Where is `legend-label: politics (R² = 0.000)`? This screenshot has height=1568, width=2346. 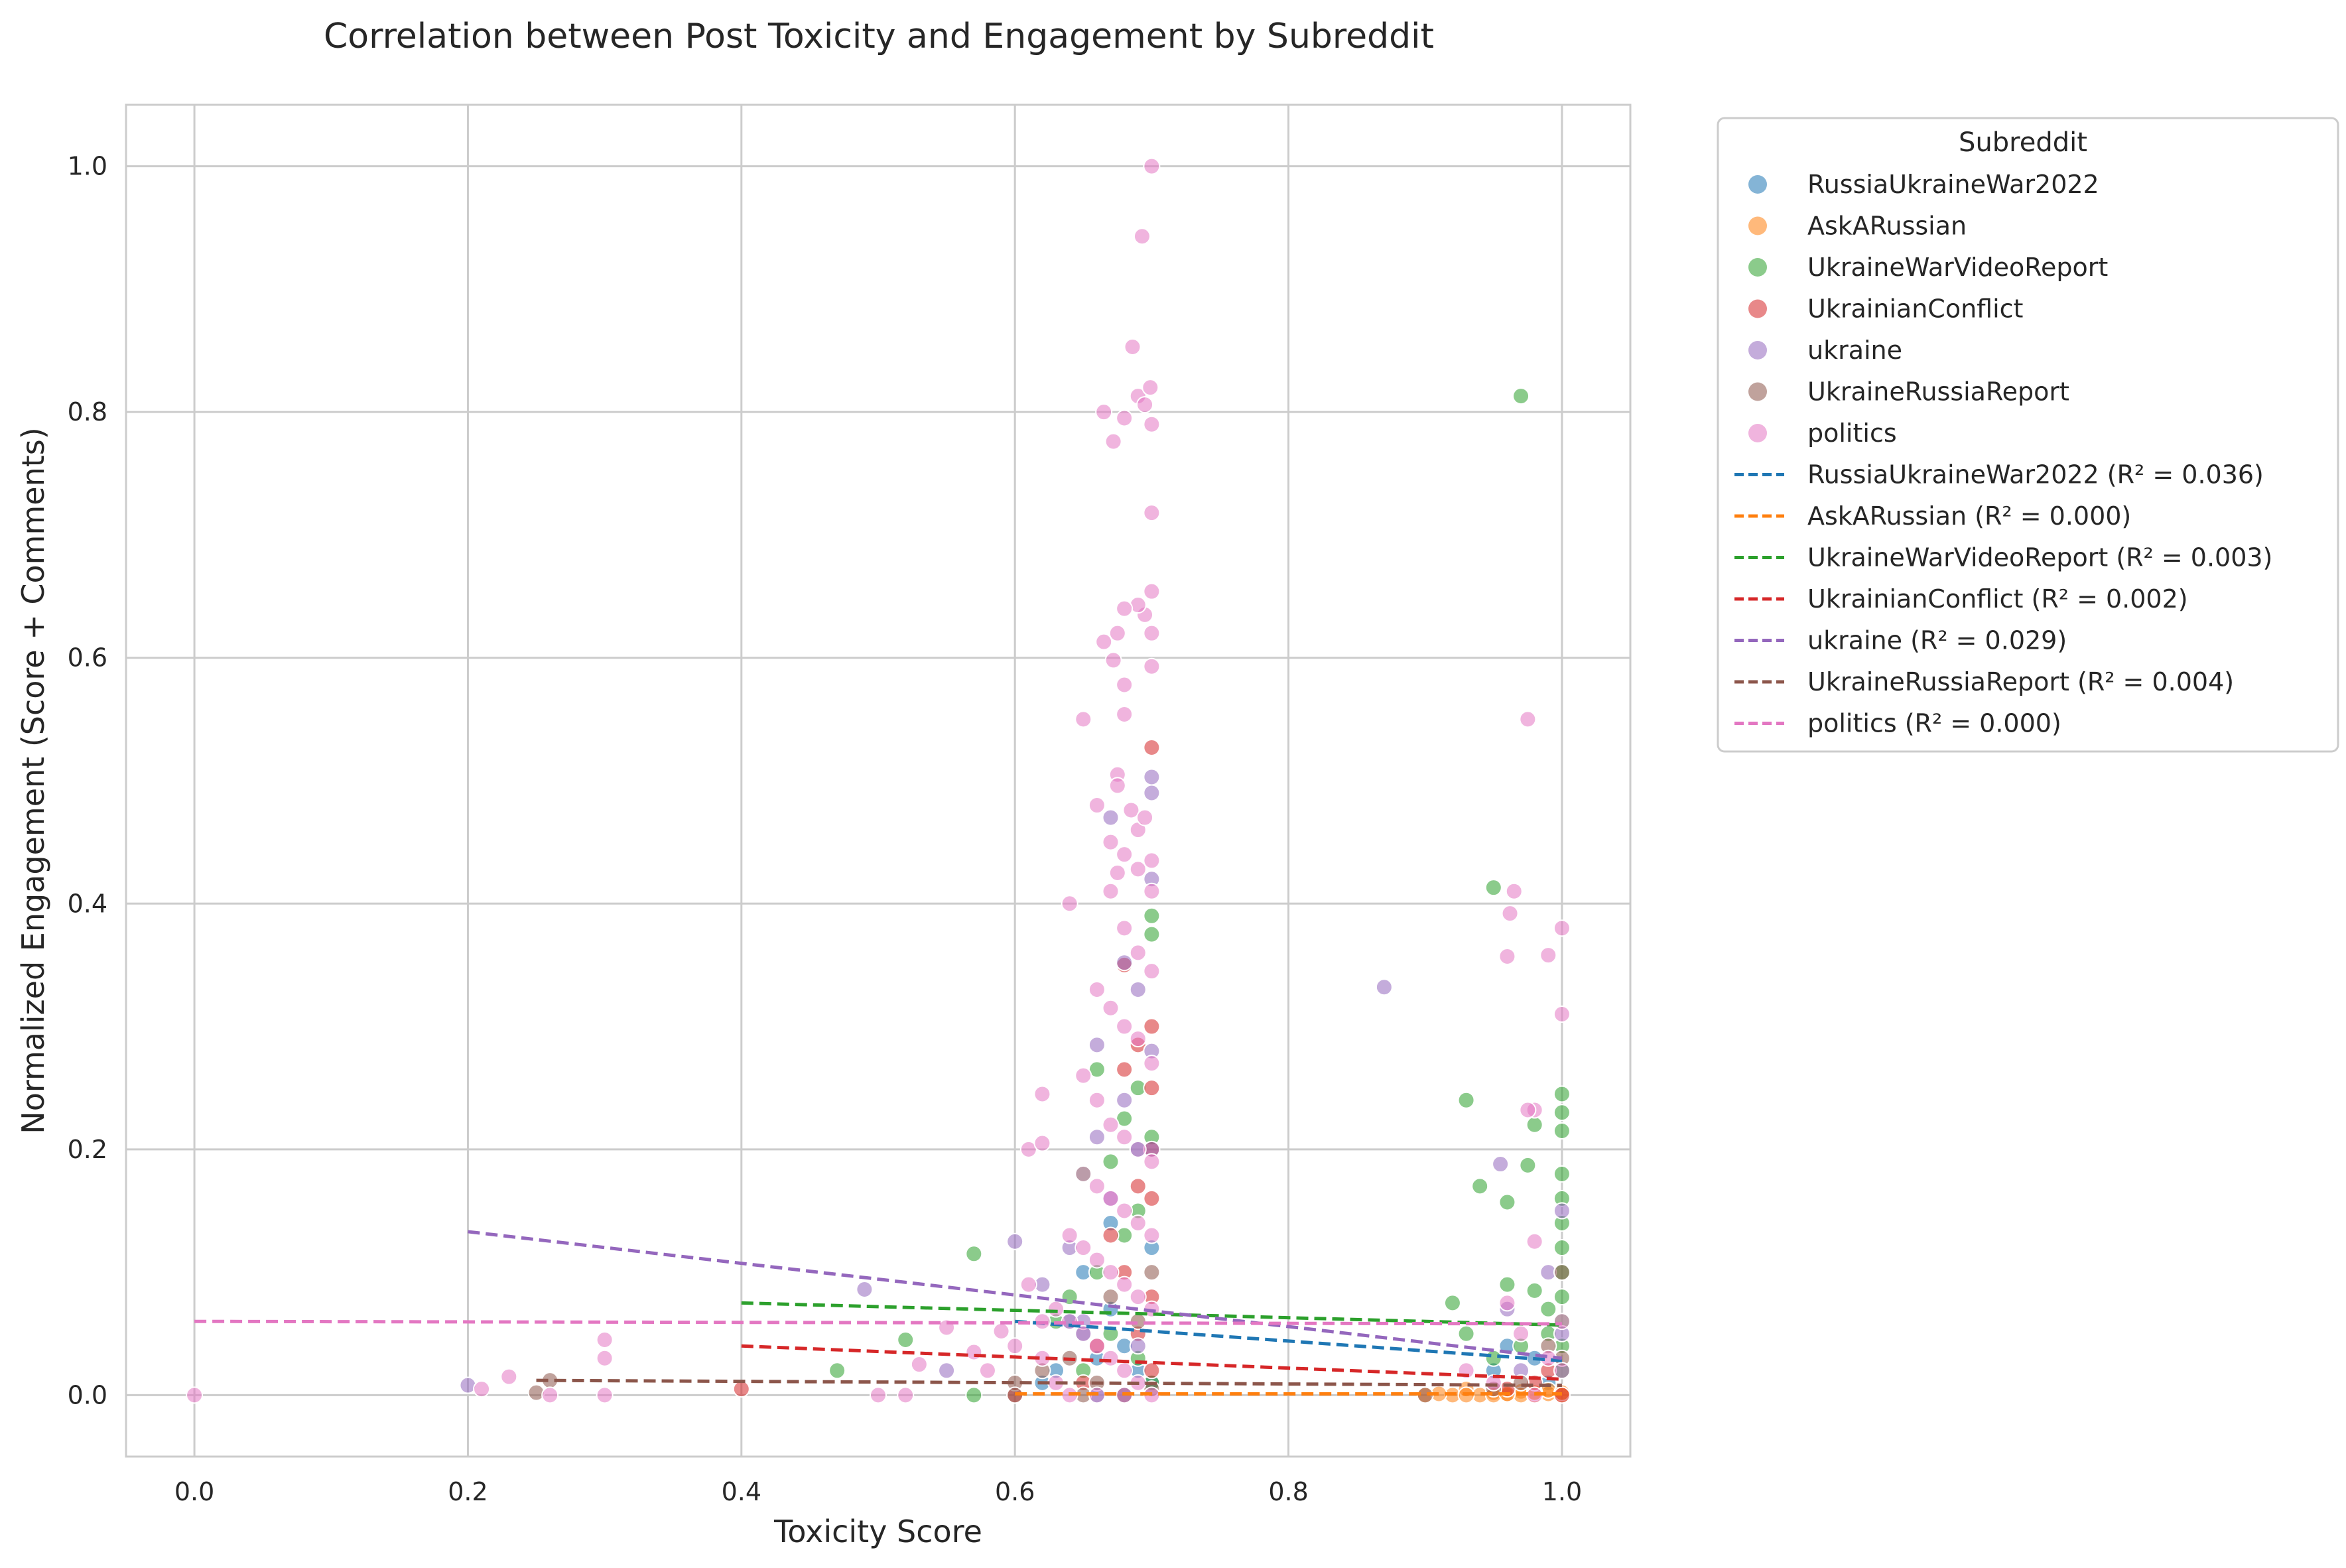
legend-label: politics (R² = 0.000) is located at coordinates (1934, 723).